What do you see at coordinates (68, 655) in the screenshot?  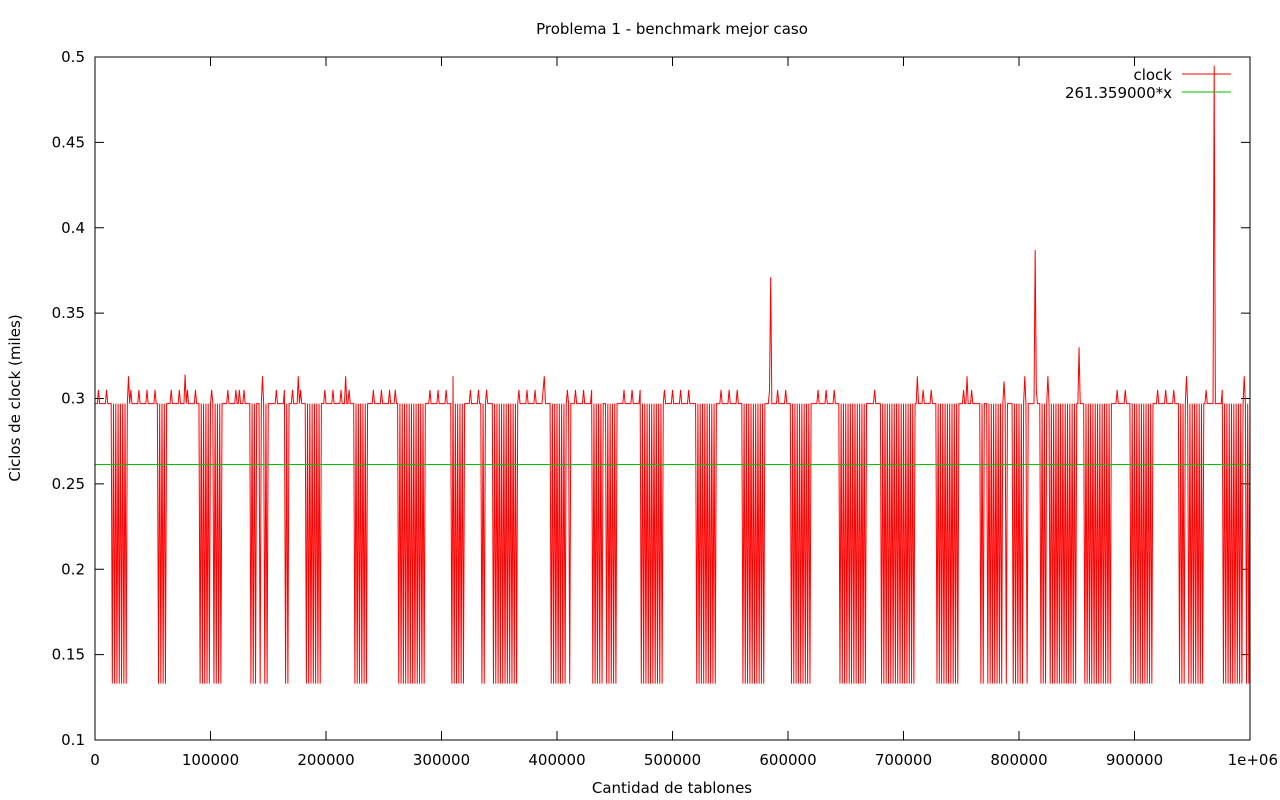 I see `y-tick-label: 0.15` at bounding box center [68, 655].